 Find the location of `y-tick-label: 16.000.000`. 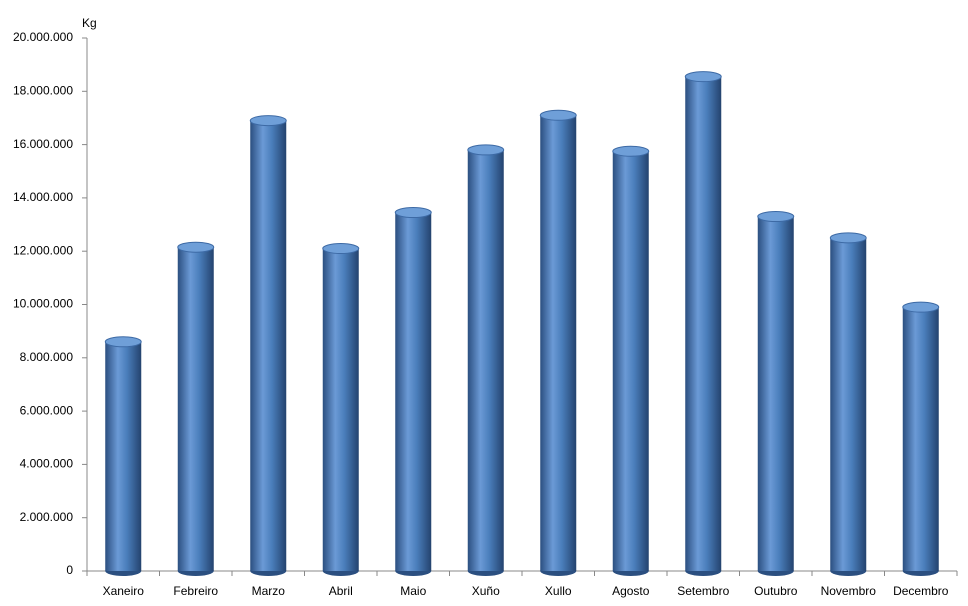

y-tick-label: 16.000.000 is located at coordinates (43, 144).